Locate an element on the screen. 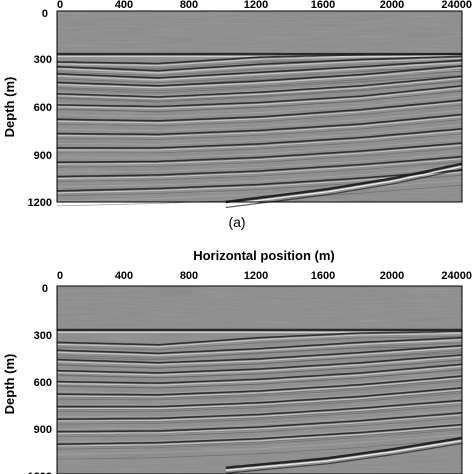 The image size is (474, 474). panel-b-x-tick-label: 0 is located at coordinates (60, 276).